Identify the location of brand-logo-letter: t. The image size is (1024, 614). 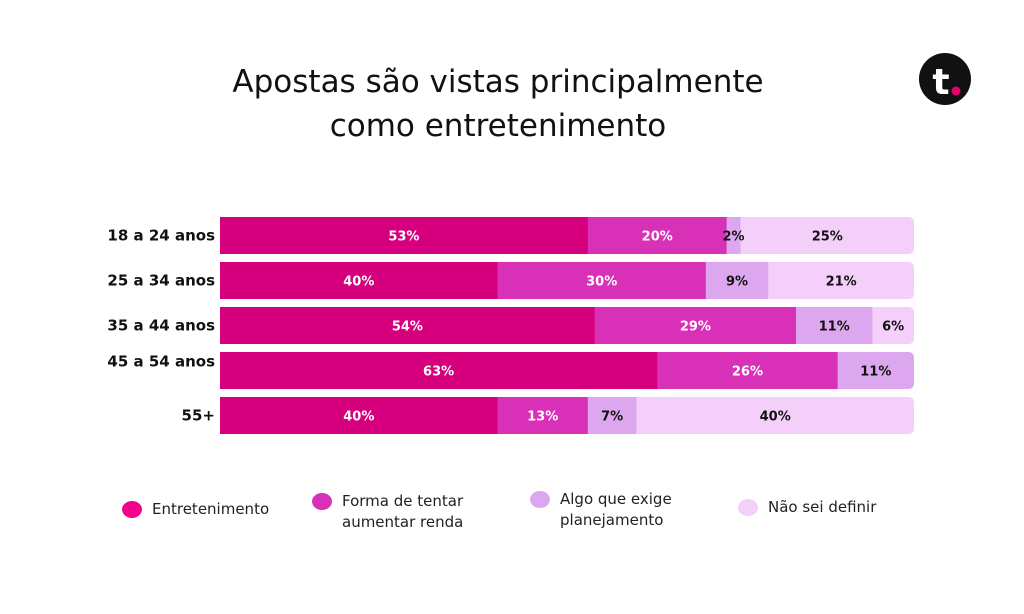
(940, 82).